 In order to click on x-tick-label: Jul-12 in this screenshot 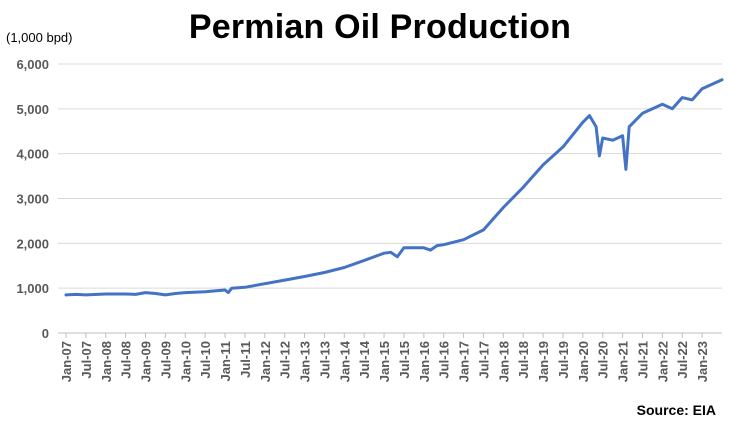, I will do `click(285, 360)`.